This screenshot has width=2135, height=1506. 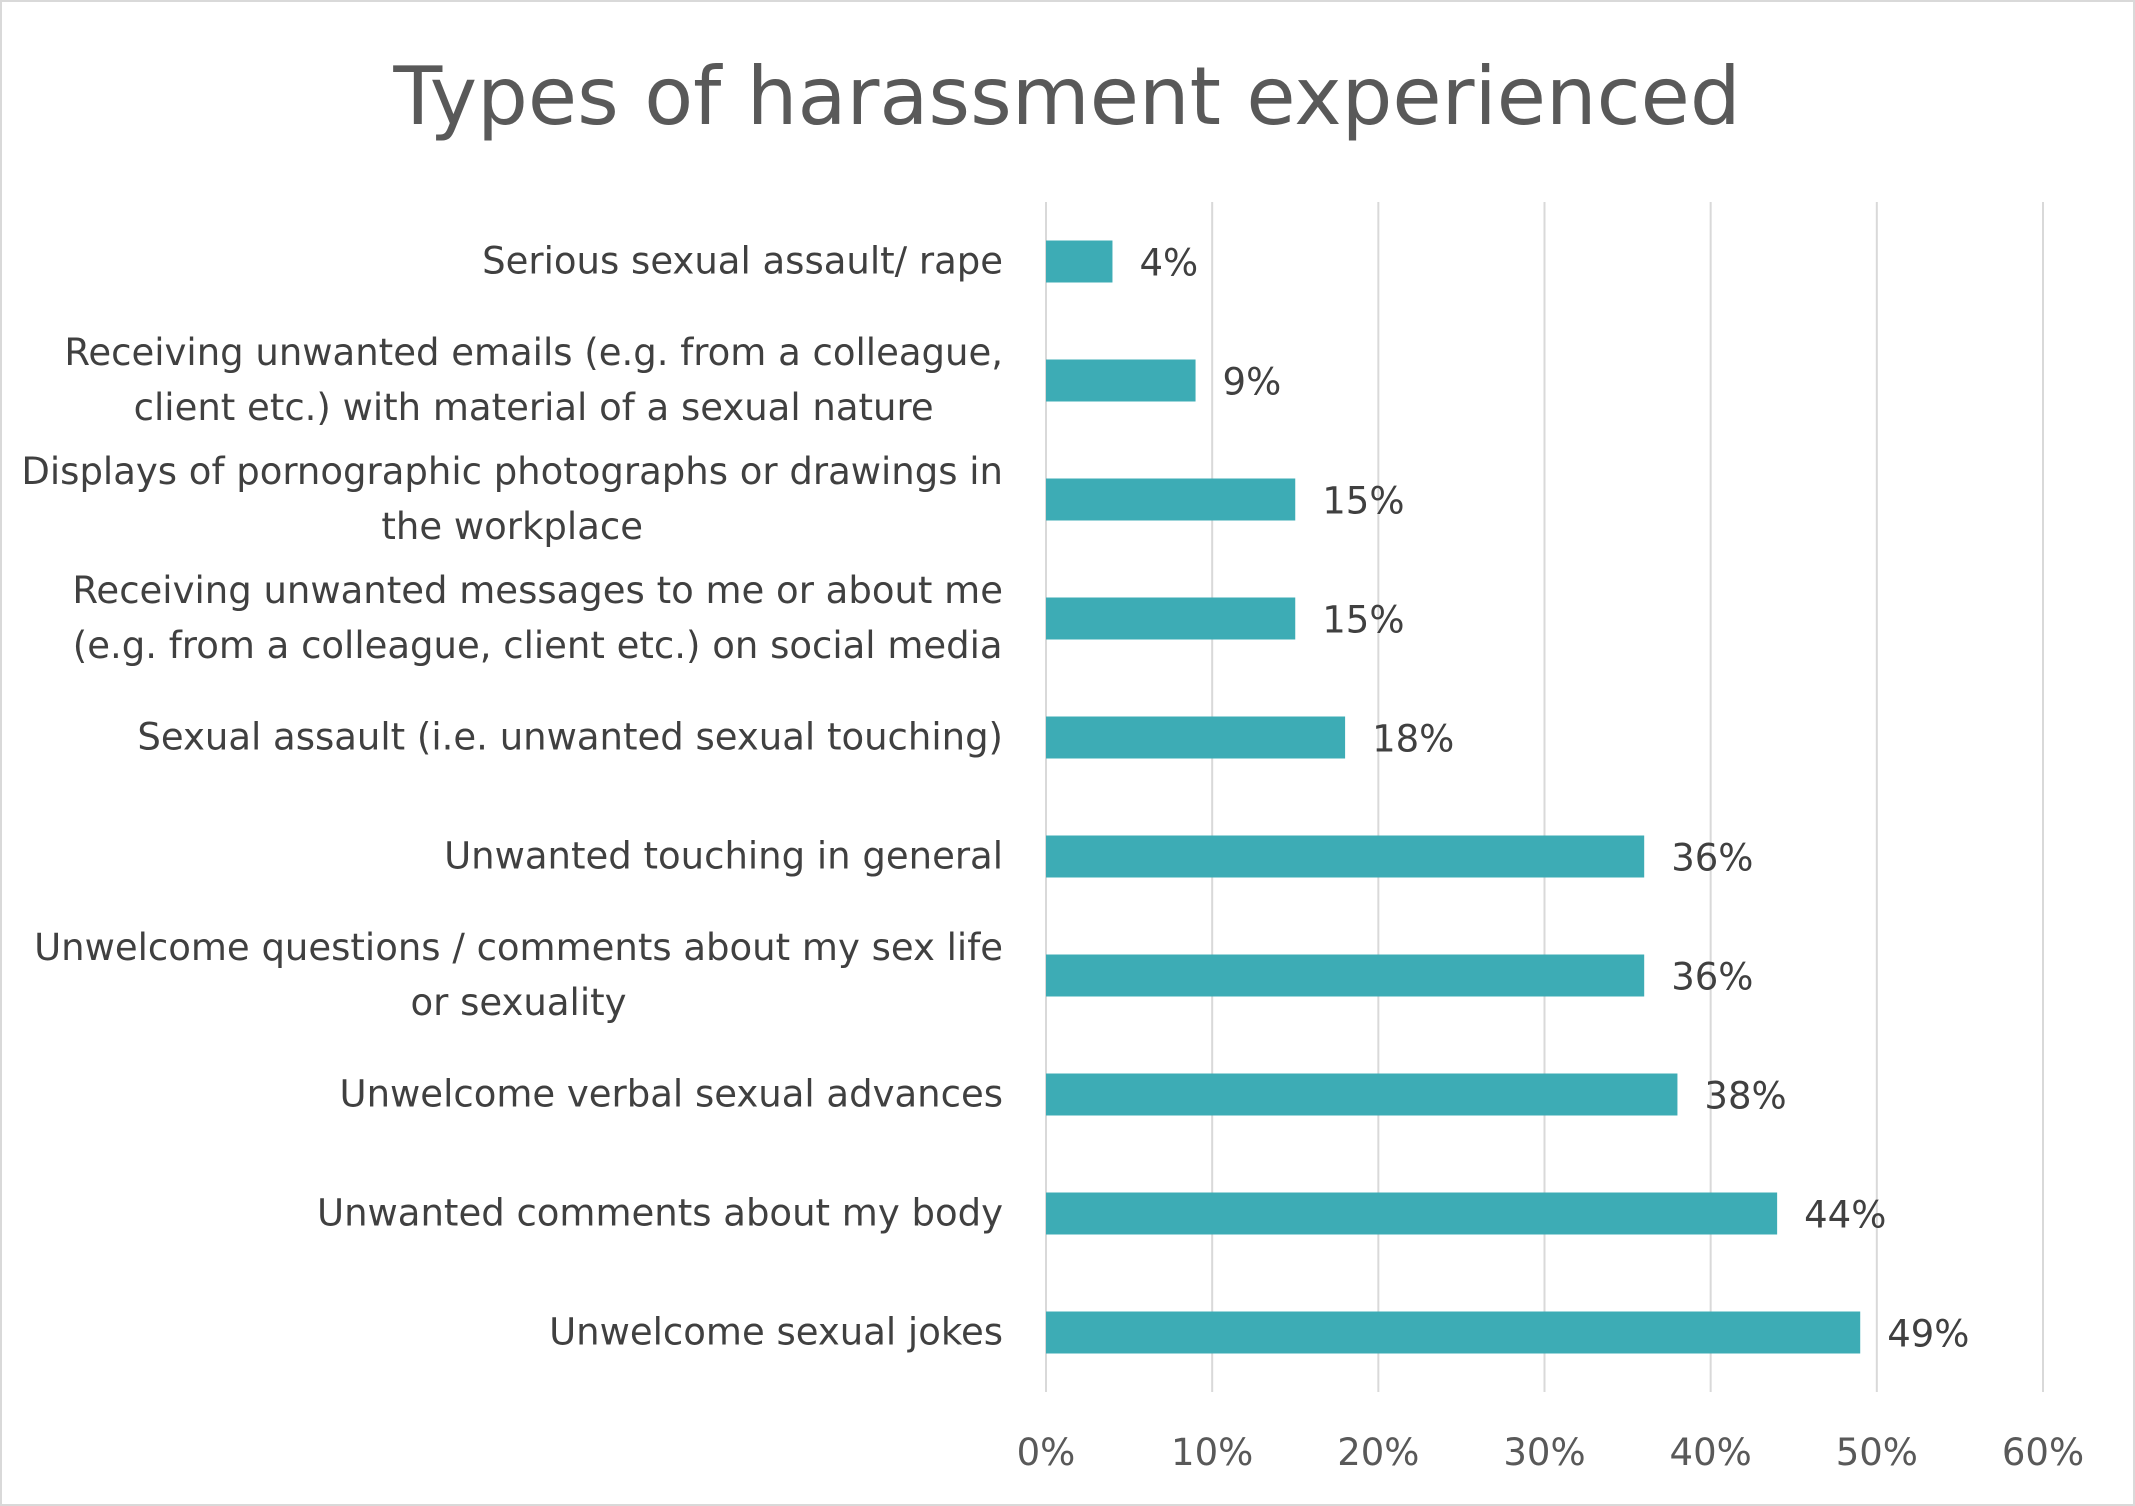 I want to click on category-label: Unwelcome sexual jokes, so click(x=776, y=1332).